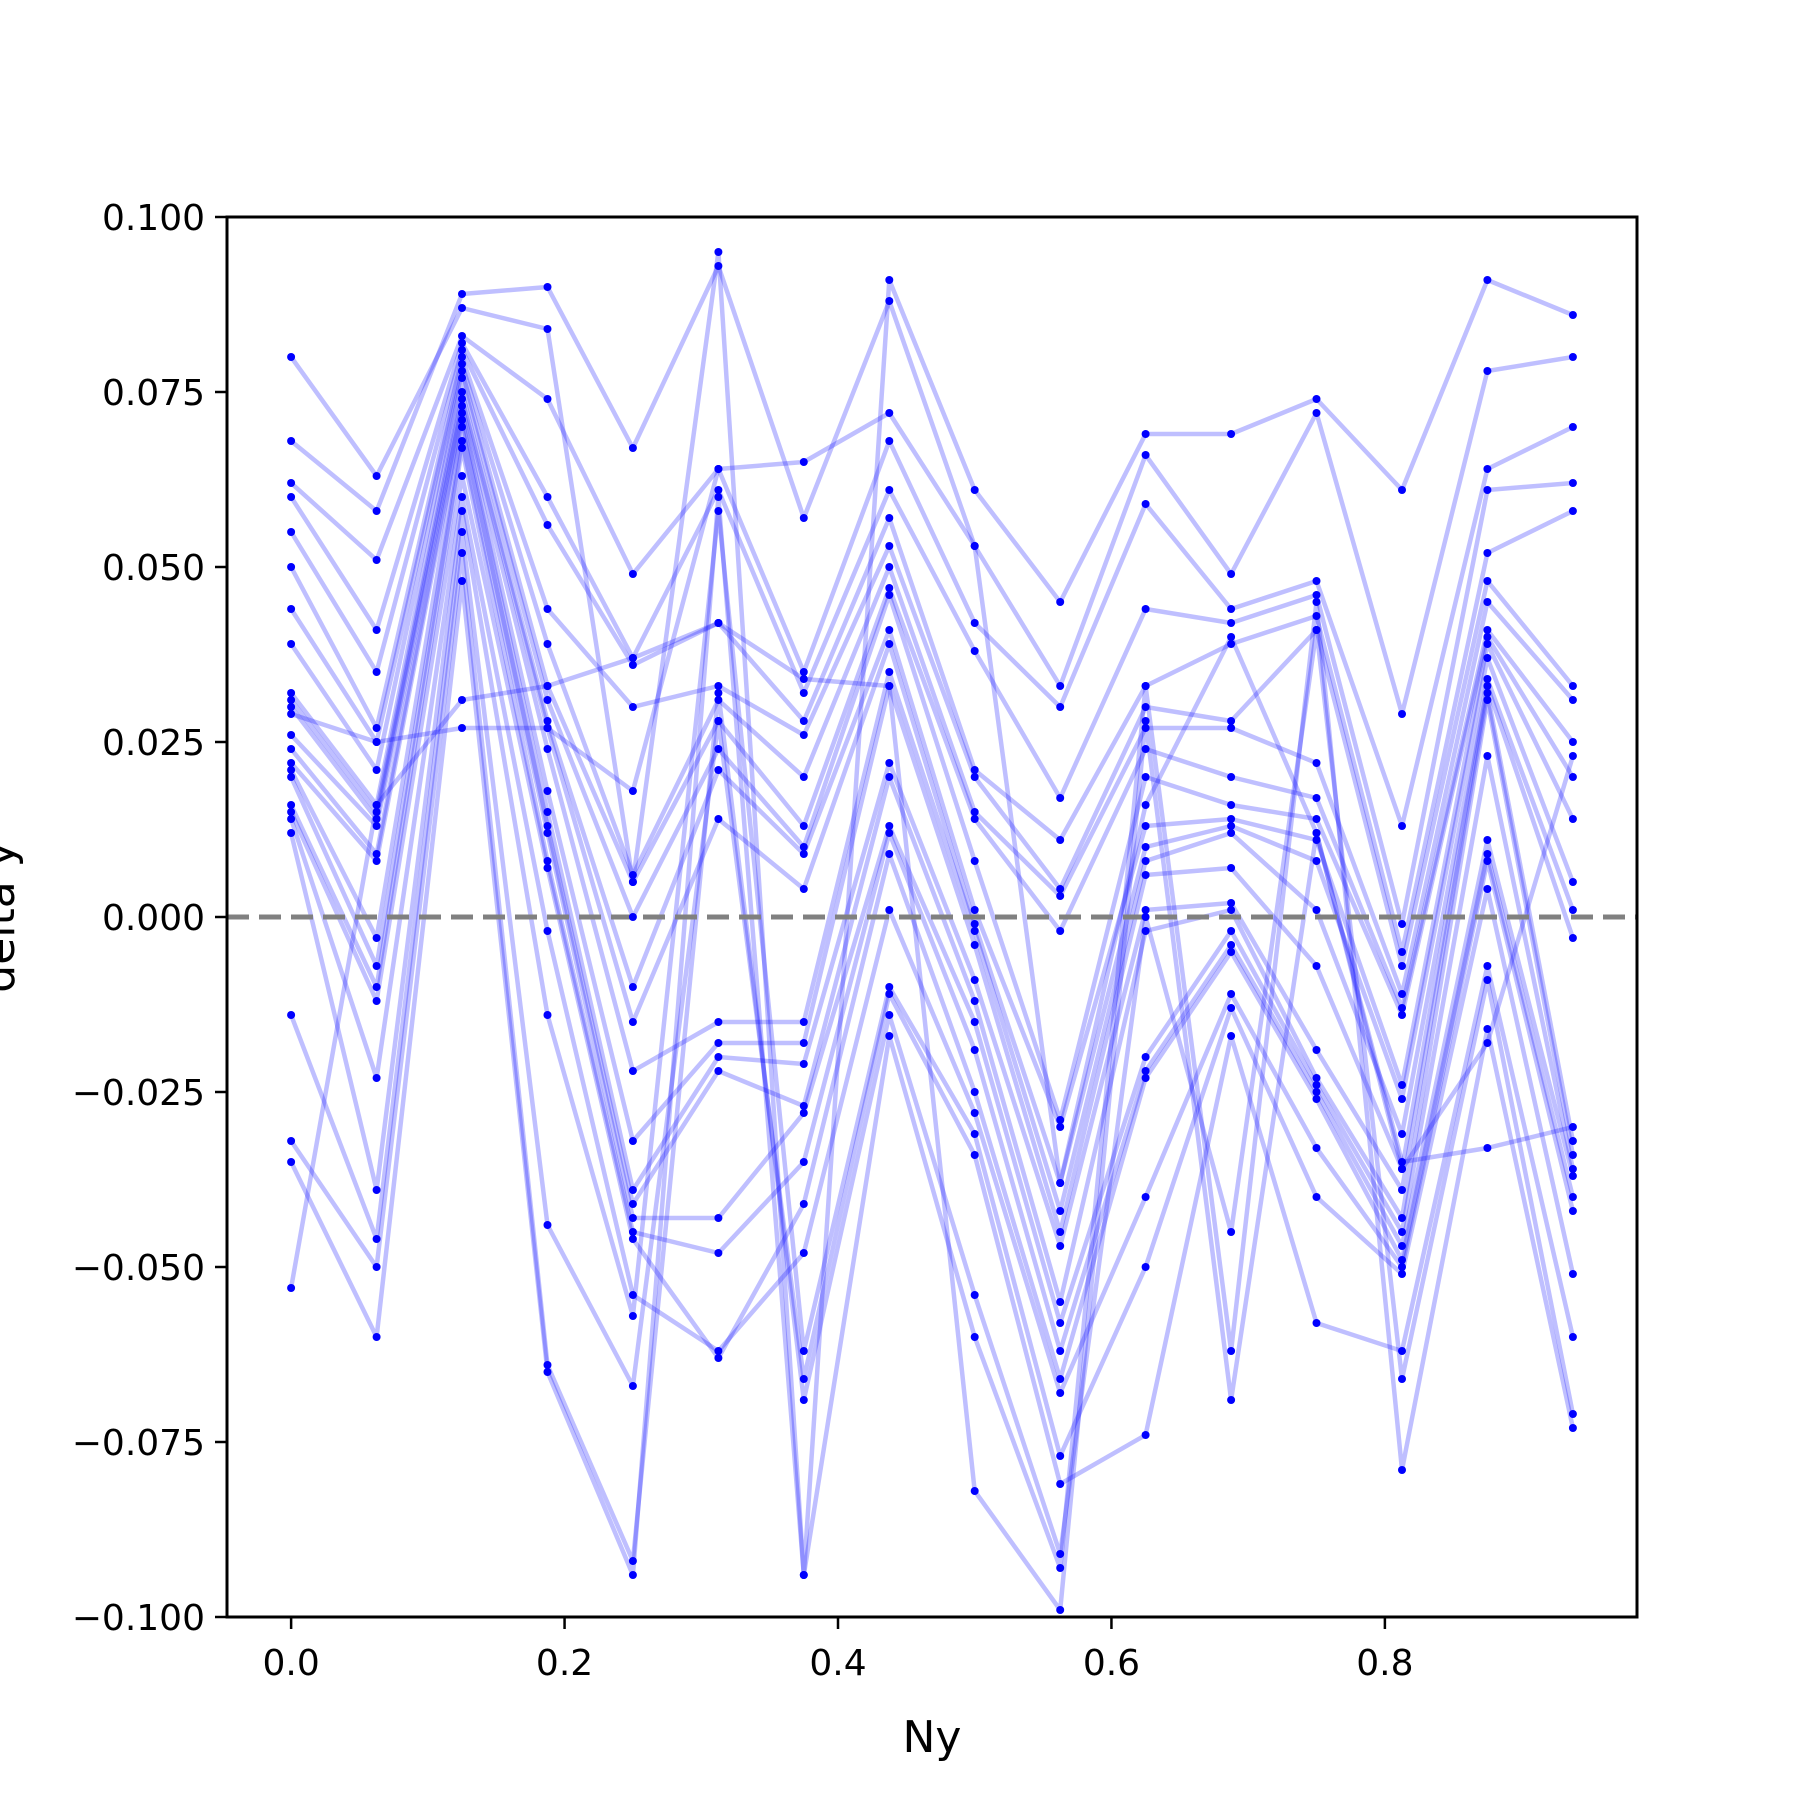  I want to click on y-tick-label: 0.000, so click(153, 918).